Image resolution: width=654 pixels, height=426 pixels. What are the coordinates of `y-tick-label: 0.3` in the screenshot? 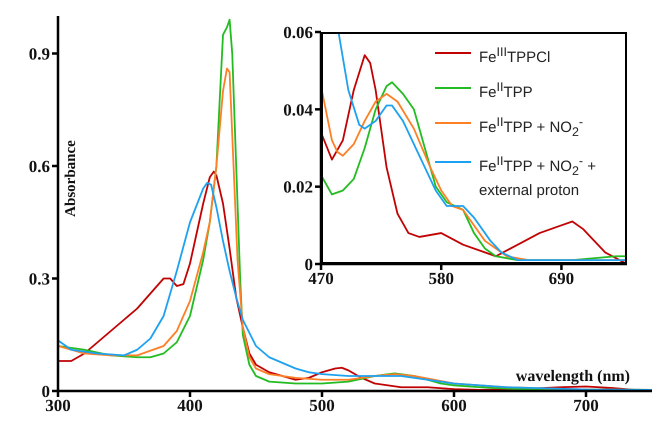 It's located at (39, 279).